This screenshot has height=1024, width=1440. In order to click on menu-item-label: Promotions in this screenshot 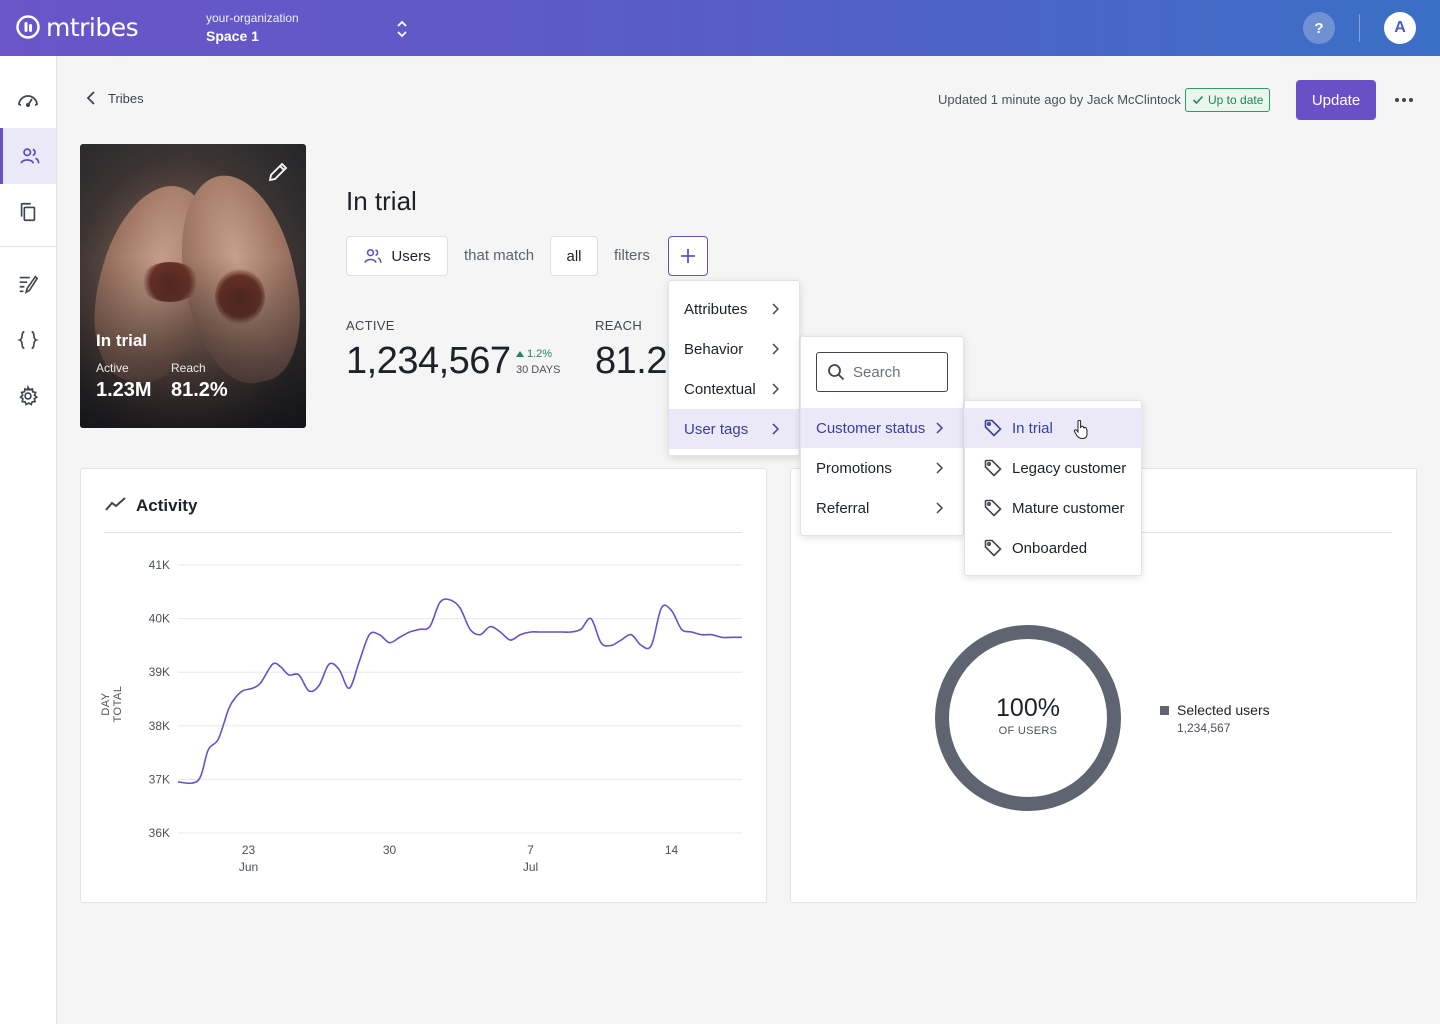, I will do `click(854, 468)`.